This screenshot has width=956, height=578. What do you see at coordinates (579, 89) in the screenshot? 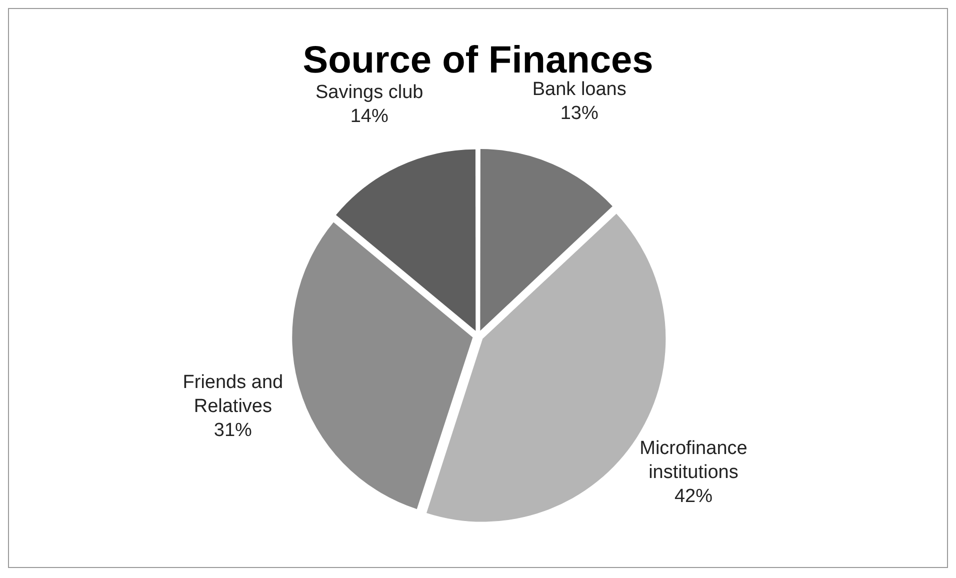
I see `slice-label: Bank loans` at bounding box center [579, 89].